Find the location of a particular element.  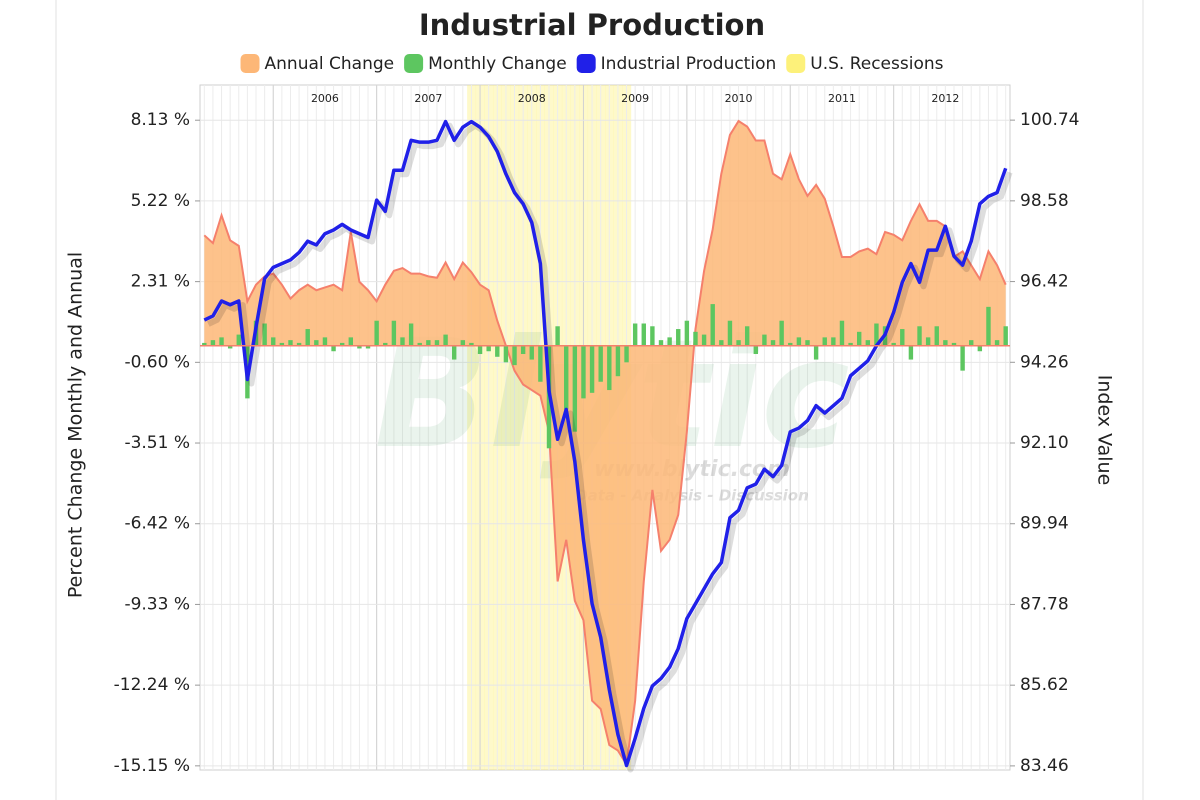

y2-tick-label: 89.94 is located at coordinates (1044, 524).